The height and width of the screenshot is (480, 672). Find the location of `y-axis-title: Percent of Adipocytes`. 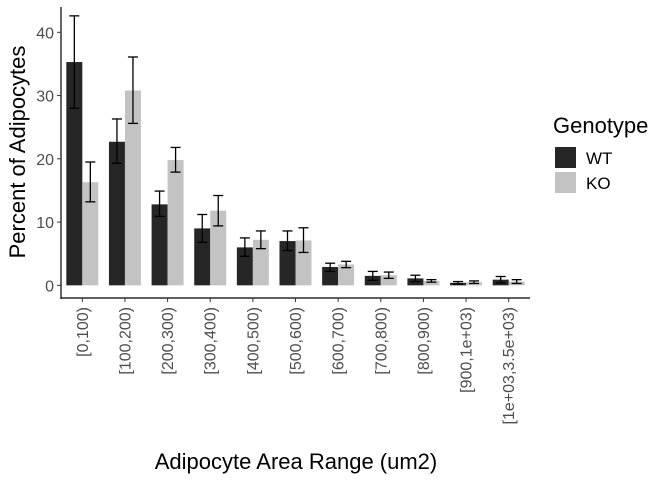

y-axis-title: Percent of Adipocytes is located at coordinates (17, 152).